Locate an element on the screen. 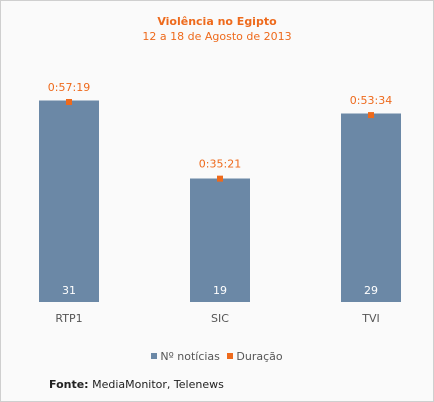 This screenshot has width=434, height=402. bar-value-label: 19 is located at coordinates (220, 290).